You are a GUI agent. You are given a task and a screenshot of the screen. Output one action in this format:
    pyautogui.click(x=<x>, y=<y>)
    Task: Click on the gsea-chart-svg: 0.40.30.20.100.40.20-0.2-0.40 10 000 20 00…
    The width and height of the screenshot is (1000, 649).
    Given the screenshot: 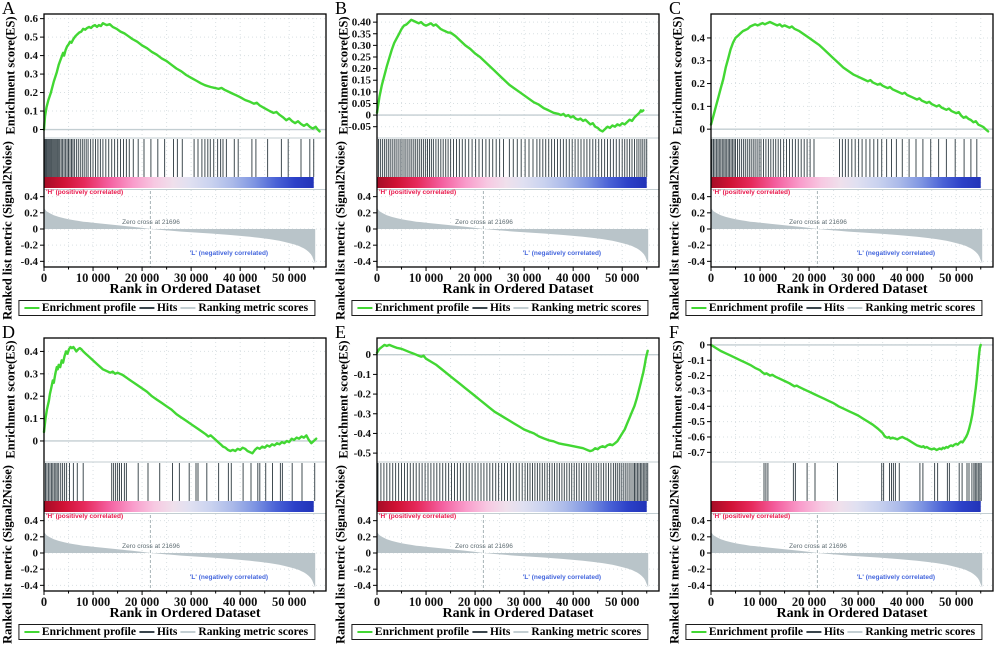 What is the action you would take?
    pyautogui.click(x=174, y=473)
    